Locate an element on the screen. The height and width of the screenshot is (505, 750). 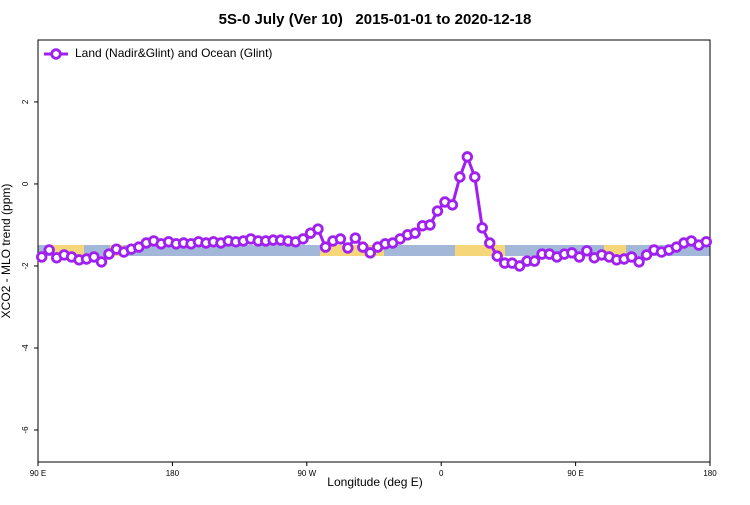
y-axis-label: XCO2 - MLO trend (ppm) is located at coordinates (6, 251).